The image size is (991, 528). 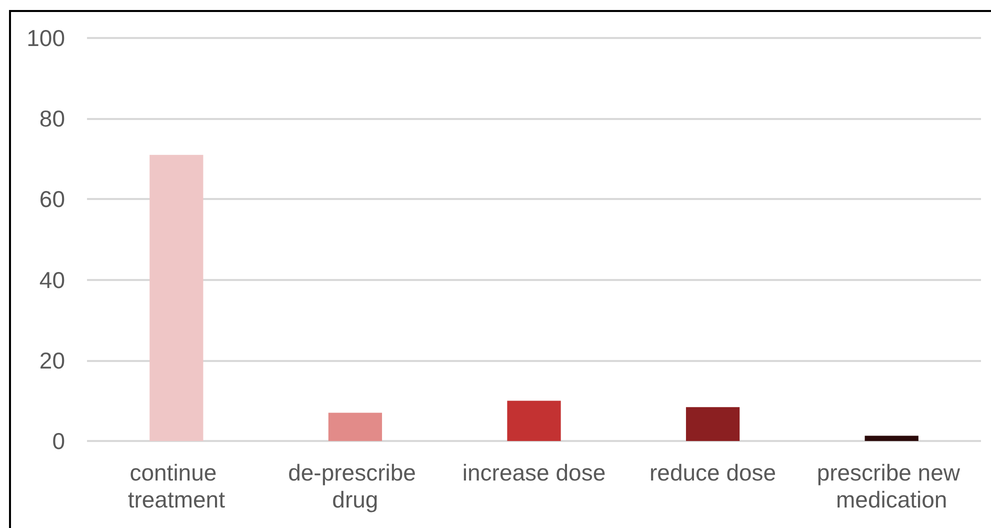 I want to click on y-tick-label: 20, so click(x=52, y=360).